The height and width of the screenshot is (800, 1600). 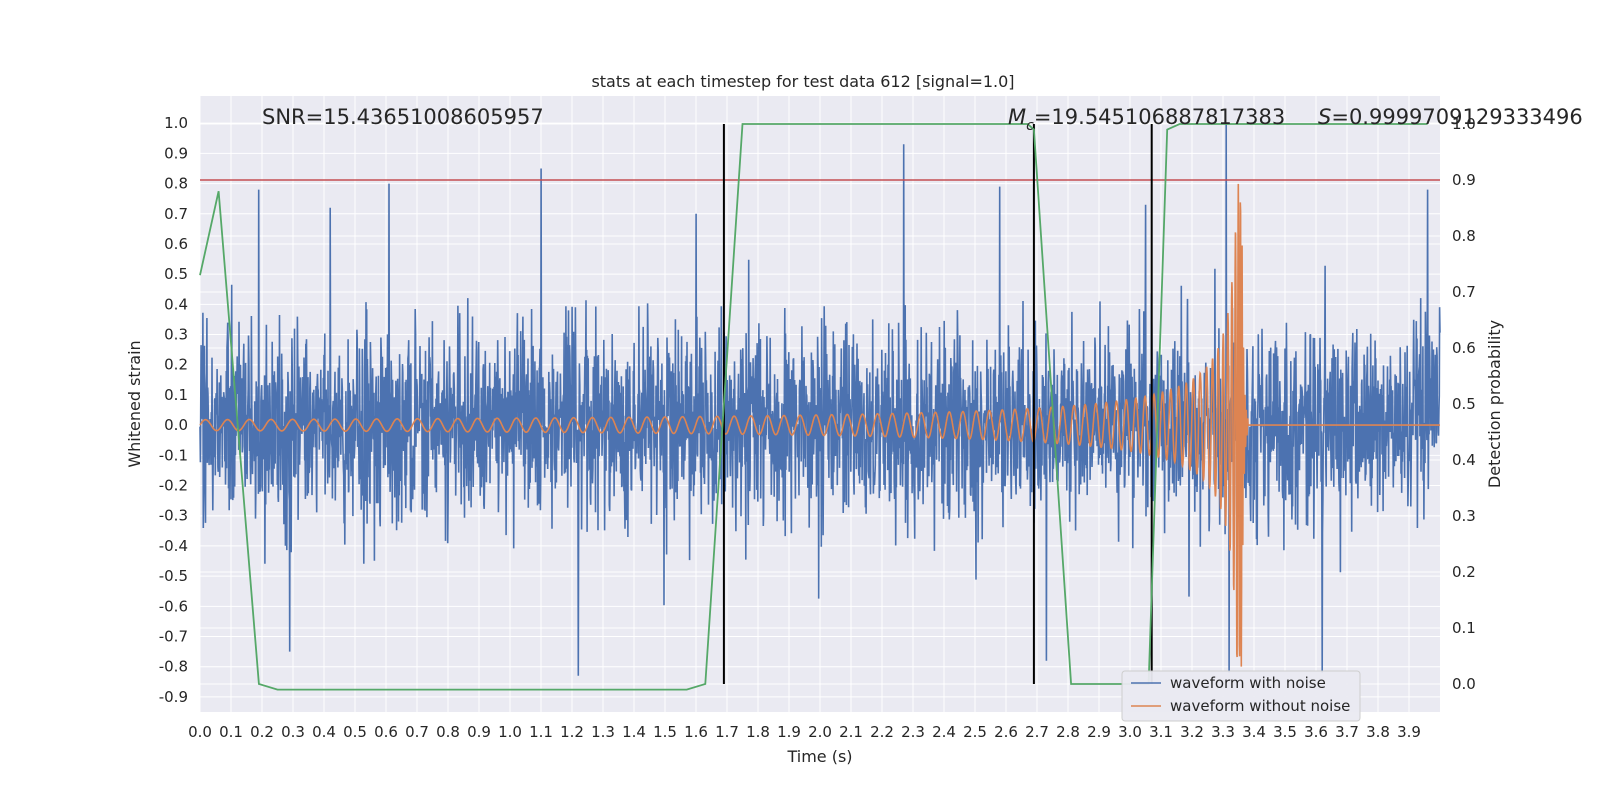 What do you see at coordinates (1285, 732) in the screenshot?
I see `x-tick-label: 3.5` at bounding box center [1285, 732].